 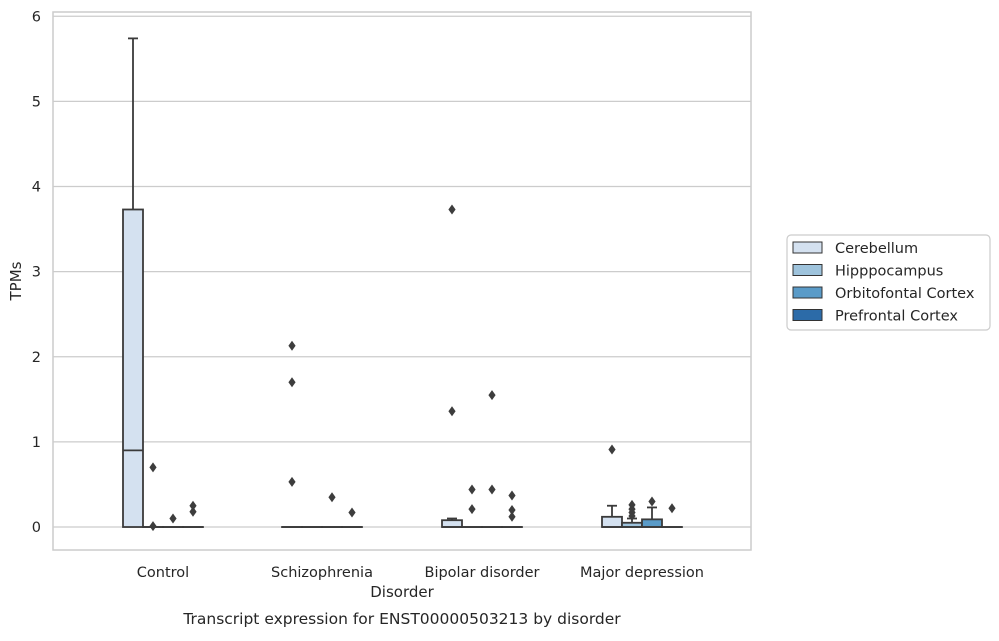 What do you see at coordinates (36, 17) in the screenshot?
I see `y-tick-label: 6` at bounding box center [36, 17].